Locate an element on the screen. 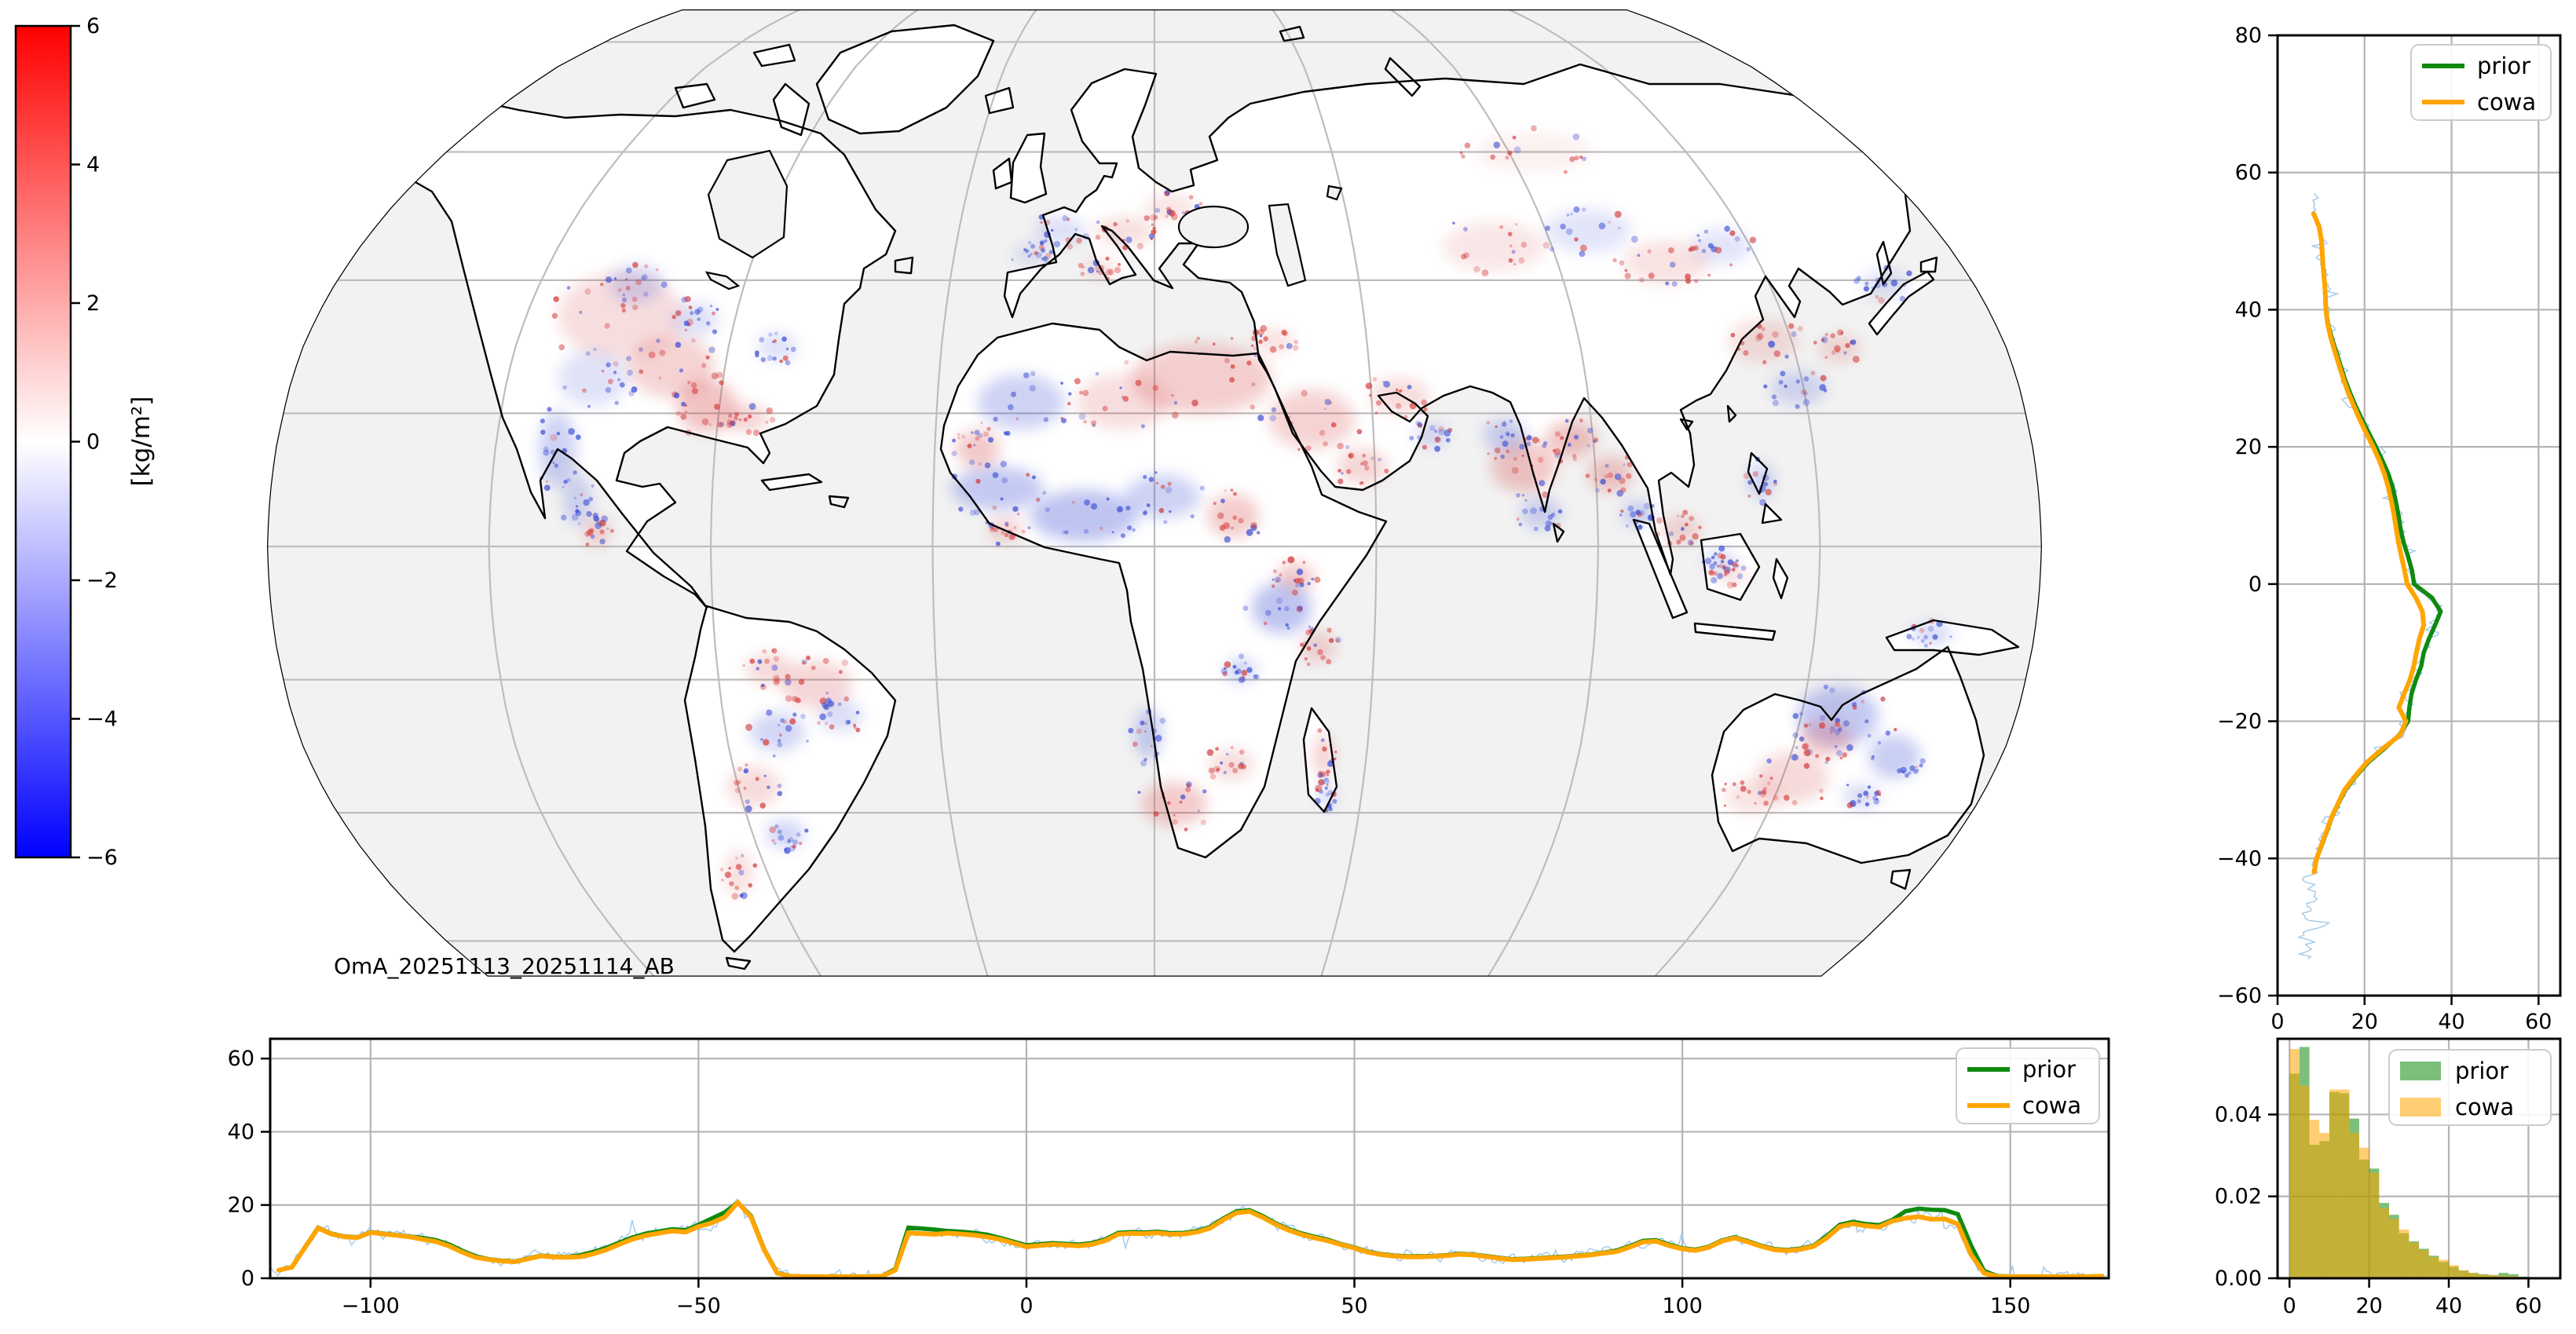 This screenshot has width=2576, height=1334. x-tick-label: 60 is located at coordinates (2539, 1022).